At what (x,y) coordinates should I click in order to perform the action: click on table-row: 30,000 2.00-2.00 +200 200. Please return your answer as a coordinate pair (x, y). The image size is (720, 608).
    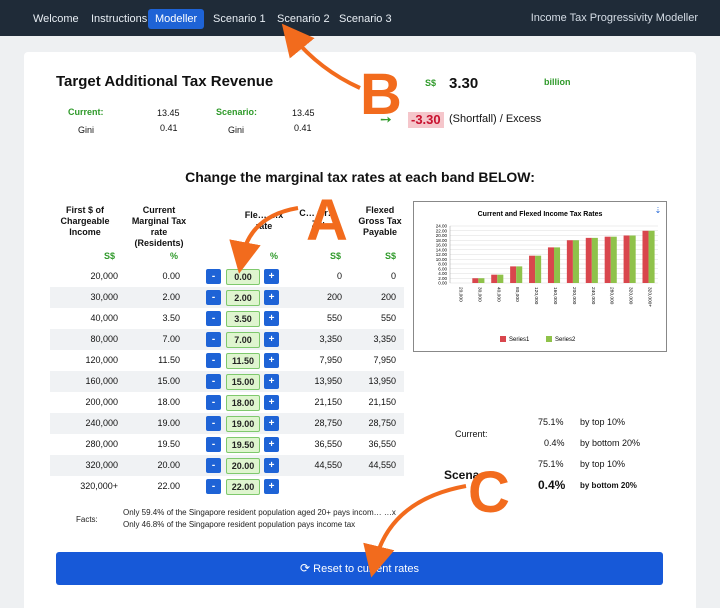
    Looking at the image, I should click on (227, 297).